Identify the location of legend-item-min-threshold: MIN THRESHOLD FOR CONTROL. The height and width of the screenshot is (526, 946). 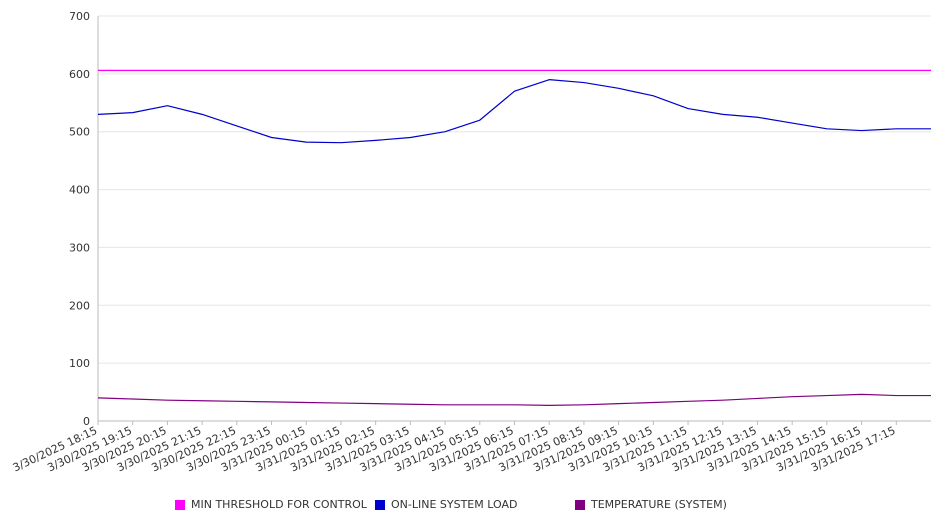
(271, 504).